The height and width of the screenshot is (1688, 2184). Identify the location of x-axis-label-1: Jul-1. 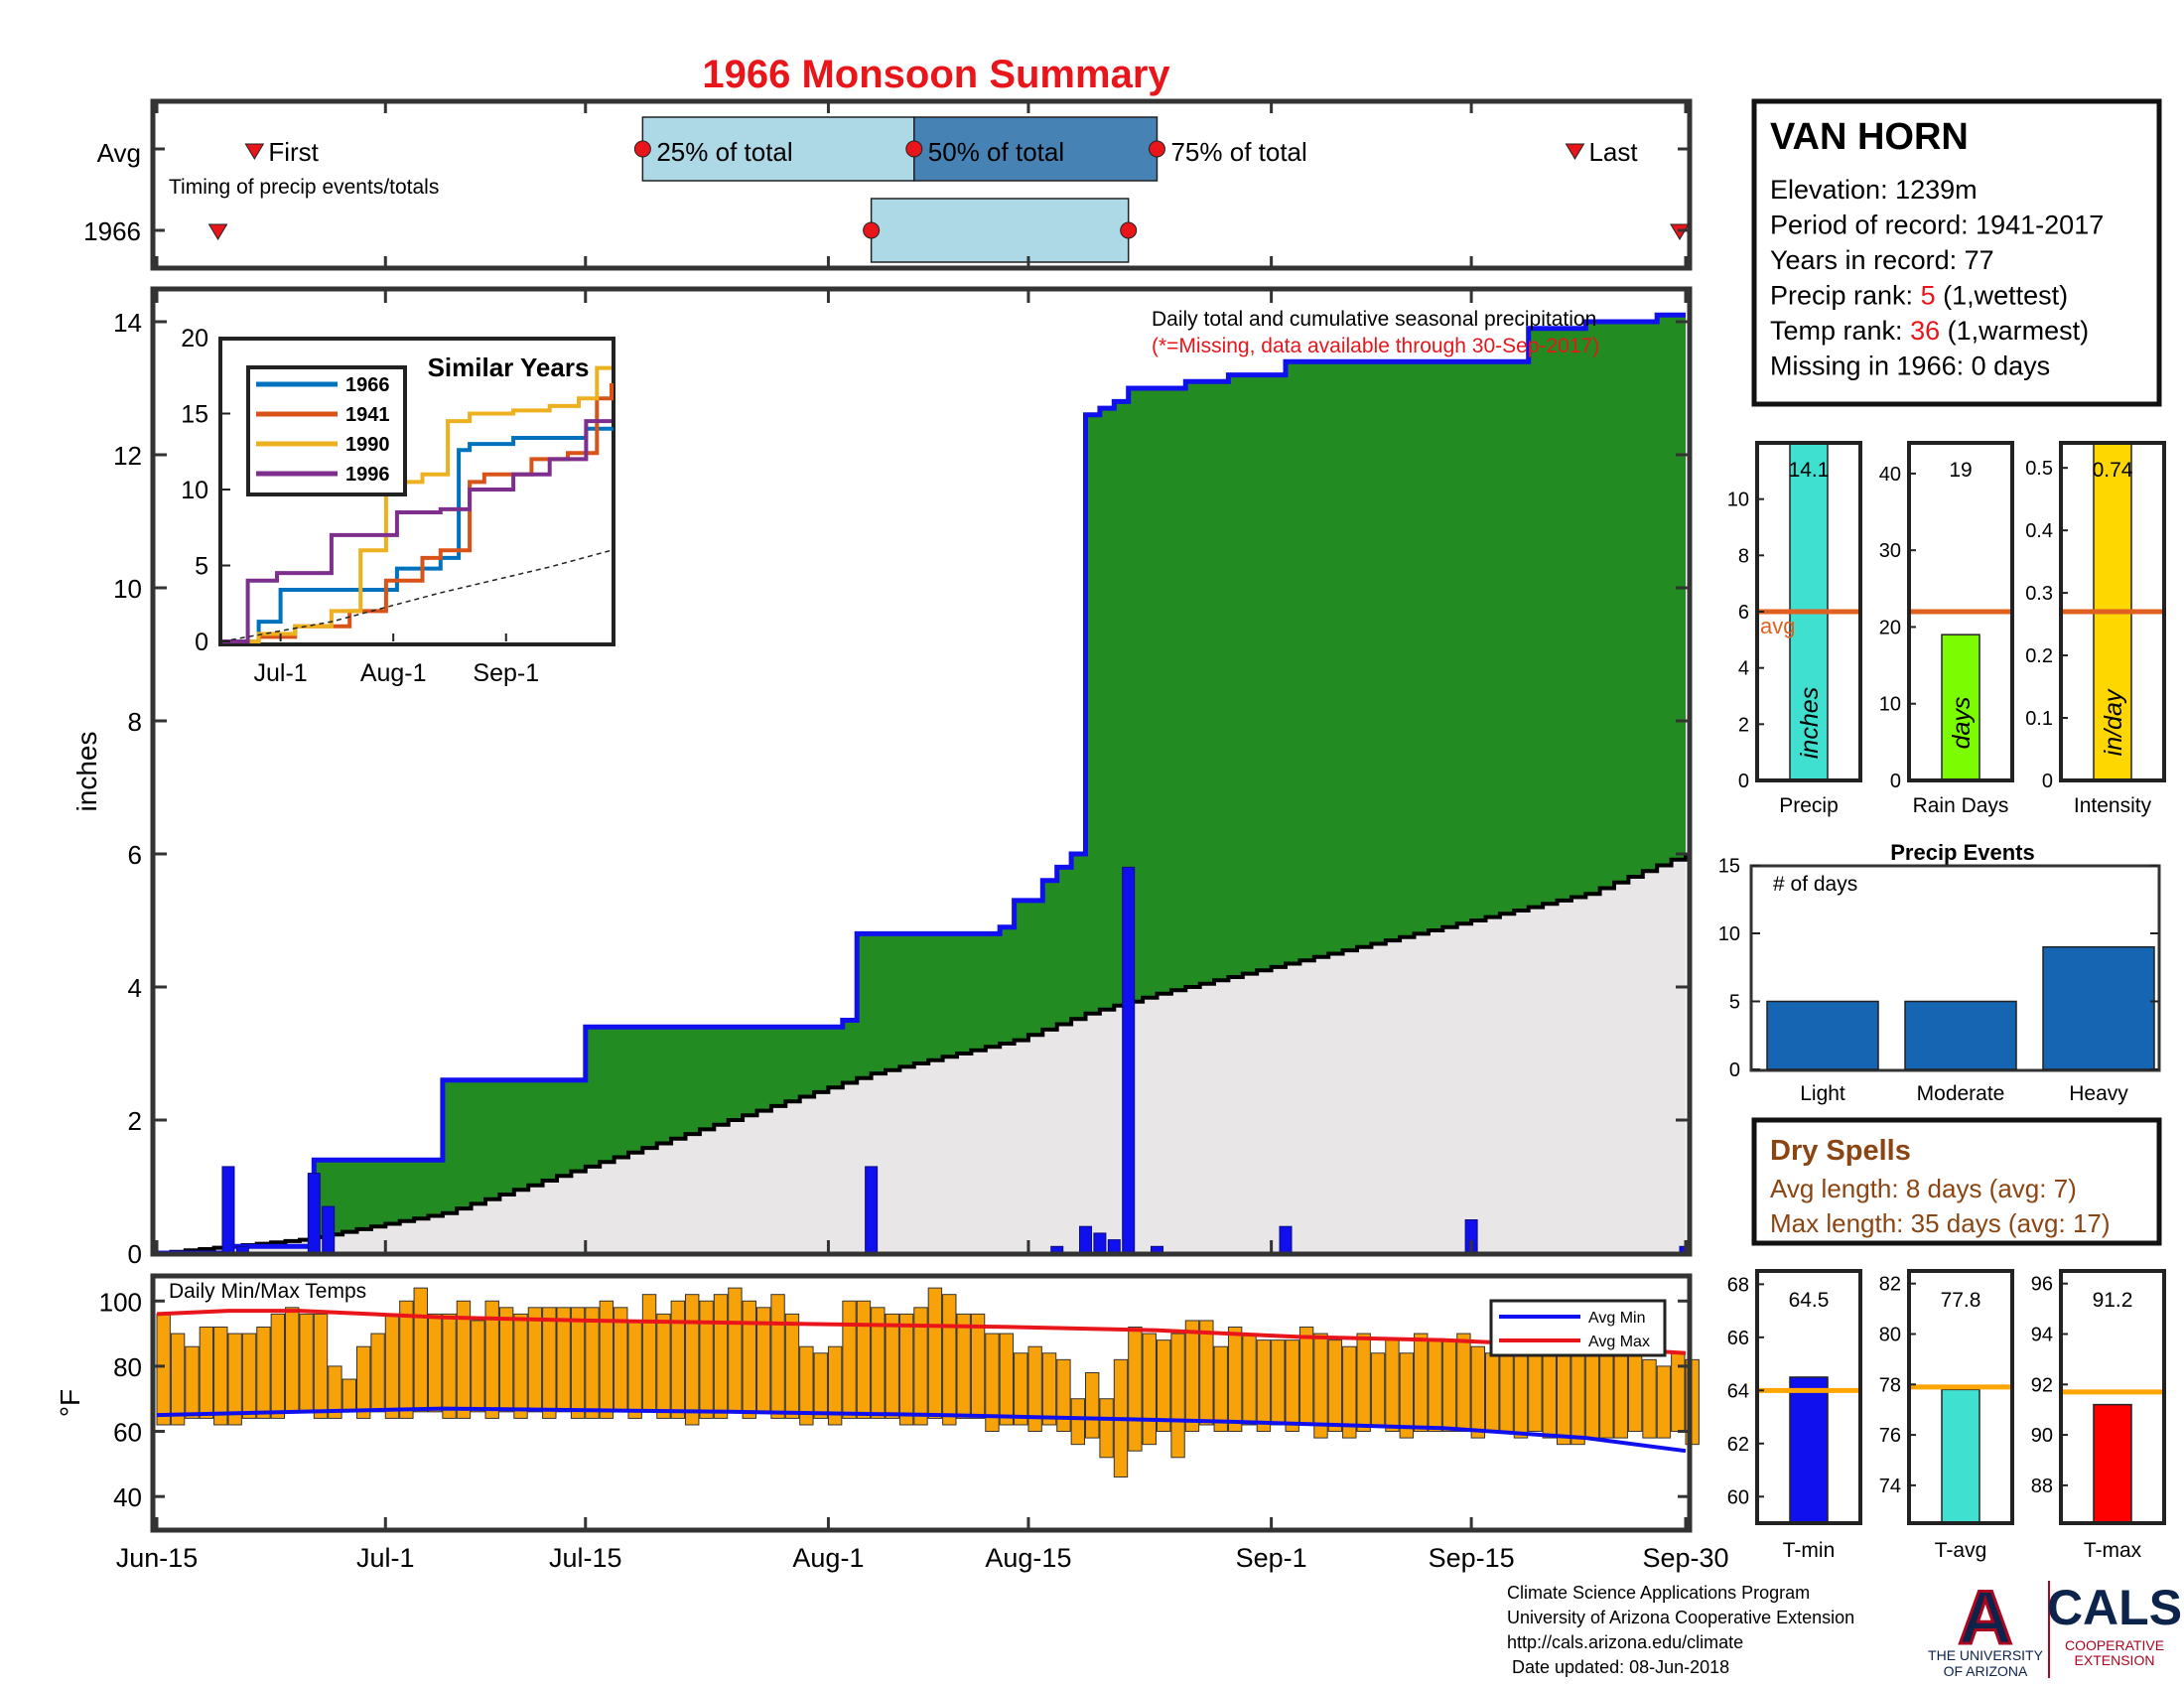
(385, 1558).